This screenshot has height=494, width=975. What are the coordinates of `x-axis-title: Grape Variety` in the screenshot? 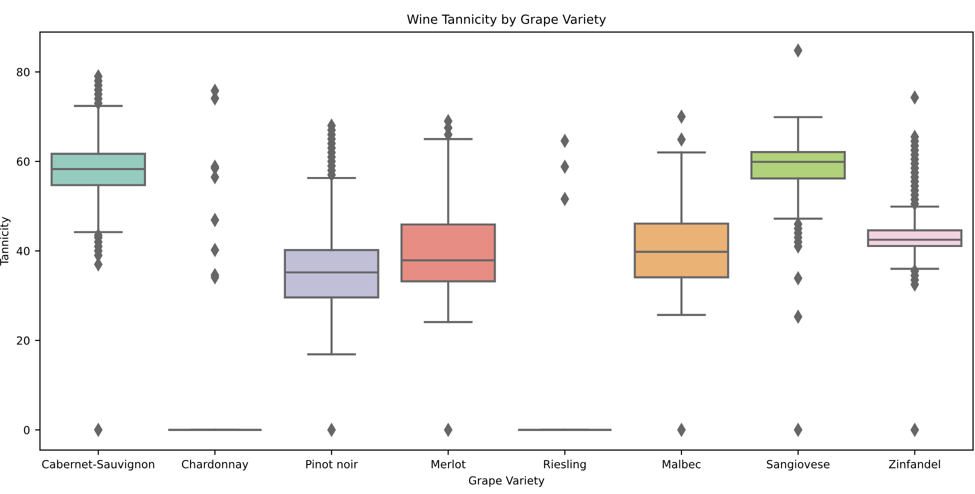 It's located at (506, 481).